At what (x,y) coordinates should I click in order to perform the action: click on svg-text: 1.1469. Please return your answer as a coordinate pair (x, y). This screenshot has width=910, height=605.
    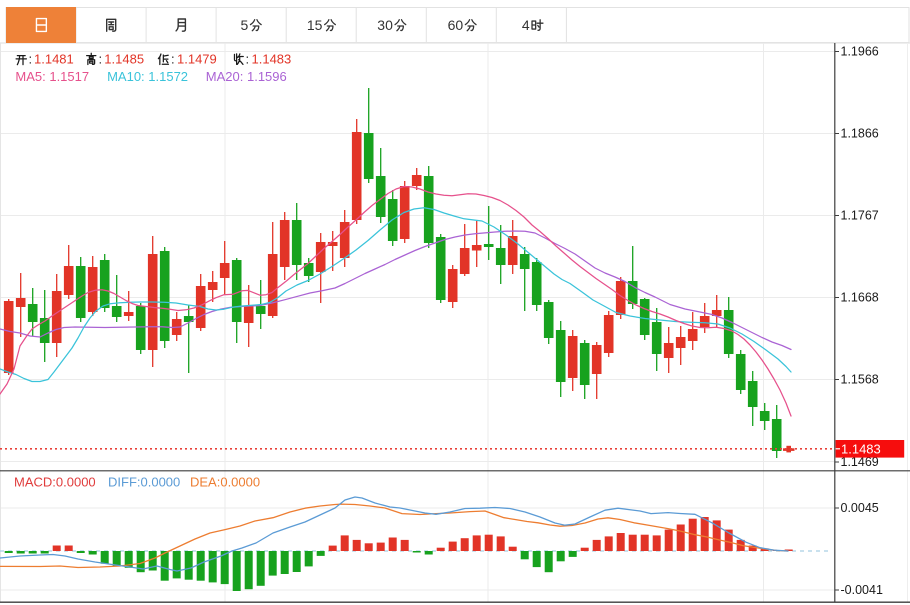
    Looking at the image, I should click on (860, 462).